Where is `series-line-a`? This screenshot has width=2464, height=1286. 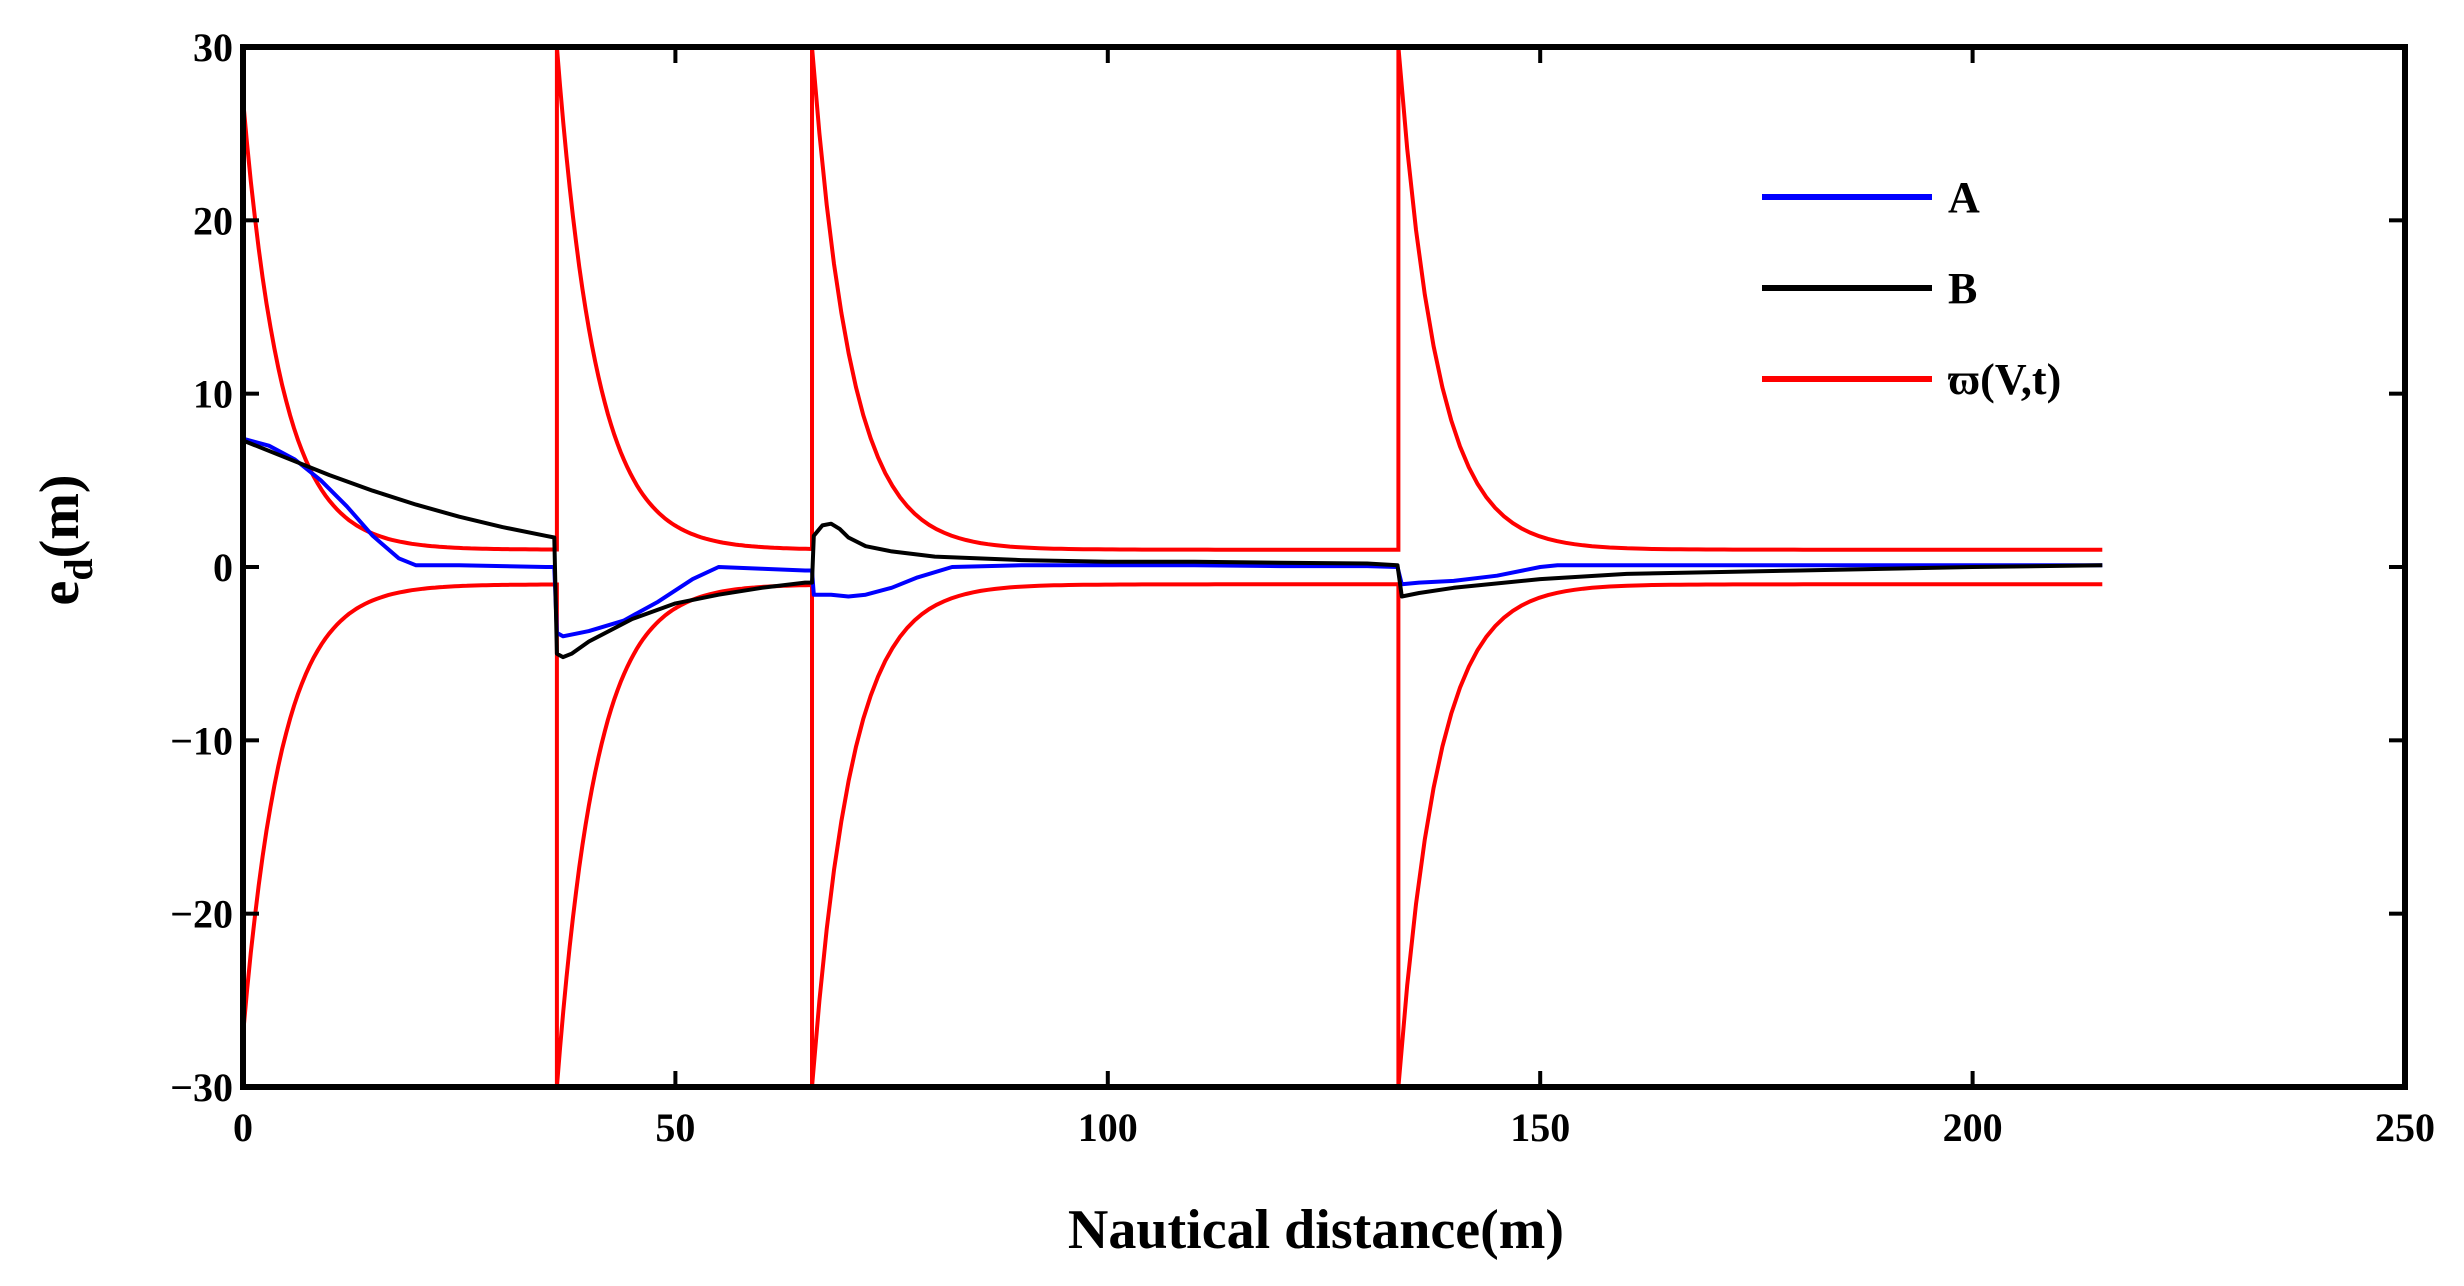
series-line-a is located at coordinates (1172, 537).